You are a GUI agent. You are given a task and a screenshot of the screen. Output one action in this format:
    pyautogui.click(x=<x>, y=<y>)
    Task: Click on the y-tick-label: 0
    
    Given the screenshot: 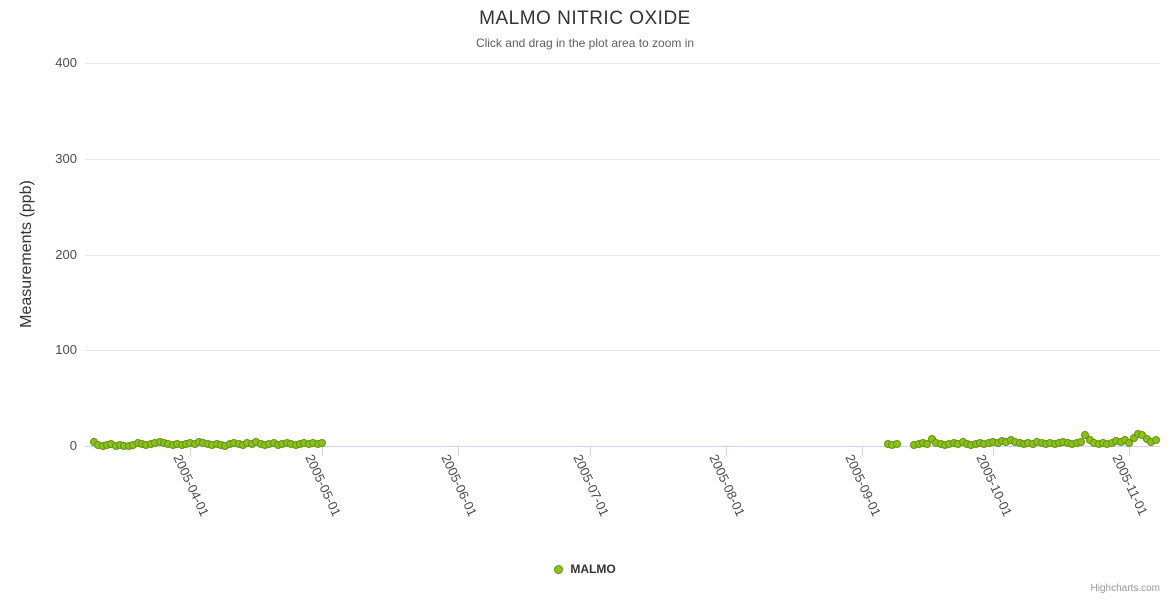 What is the action you would take?
    pyautogui.click(x=73, y=445)
    